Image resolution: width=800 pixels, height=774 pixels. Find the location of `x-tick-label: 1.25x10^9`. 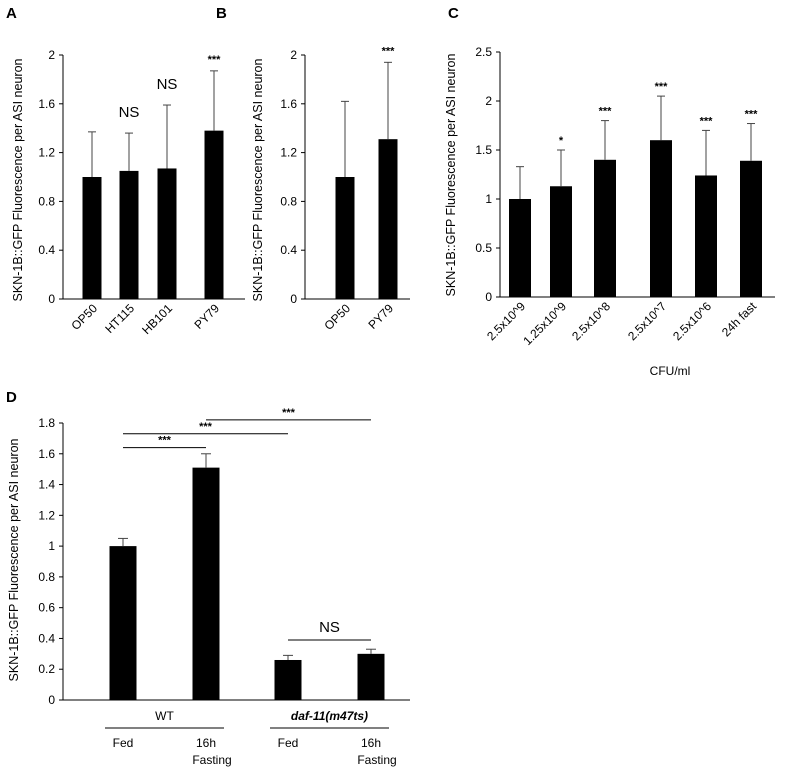

x-tick-label: 1.25x10^9 is located at coordinates (544, 323).